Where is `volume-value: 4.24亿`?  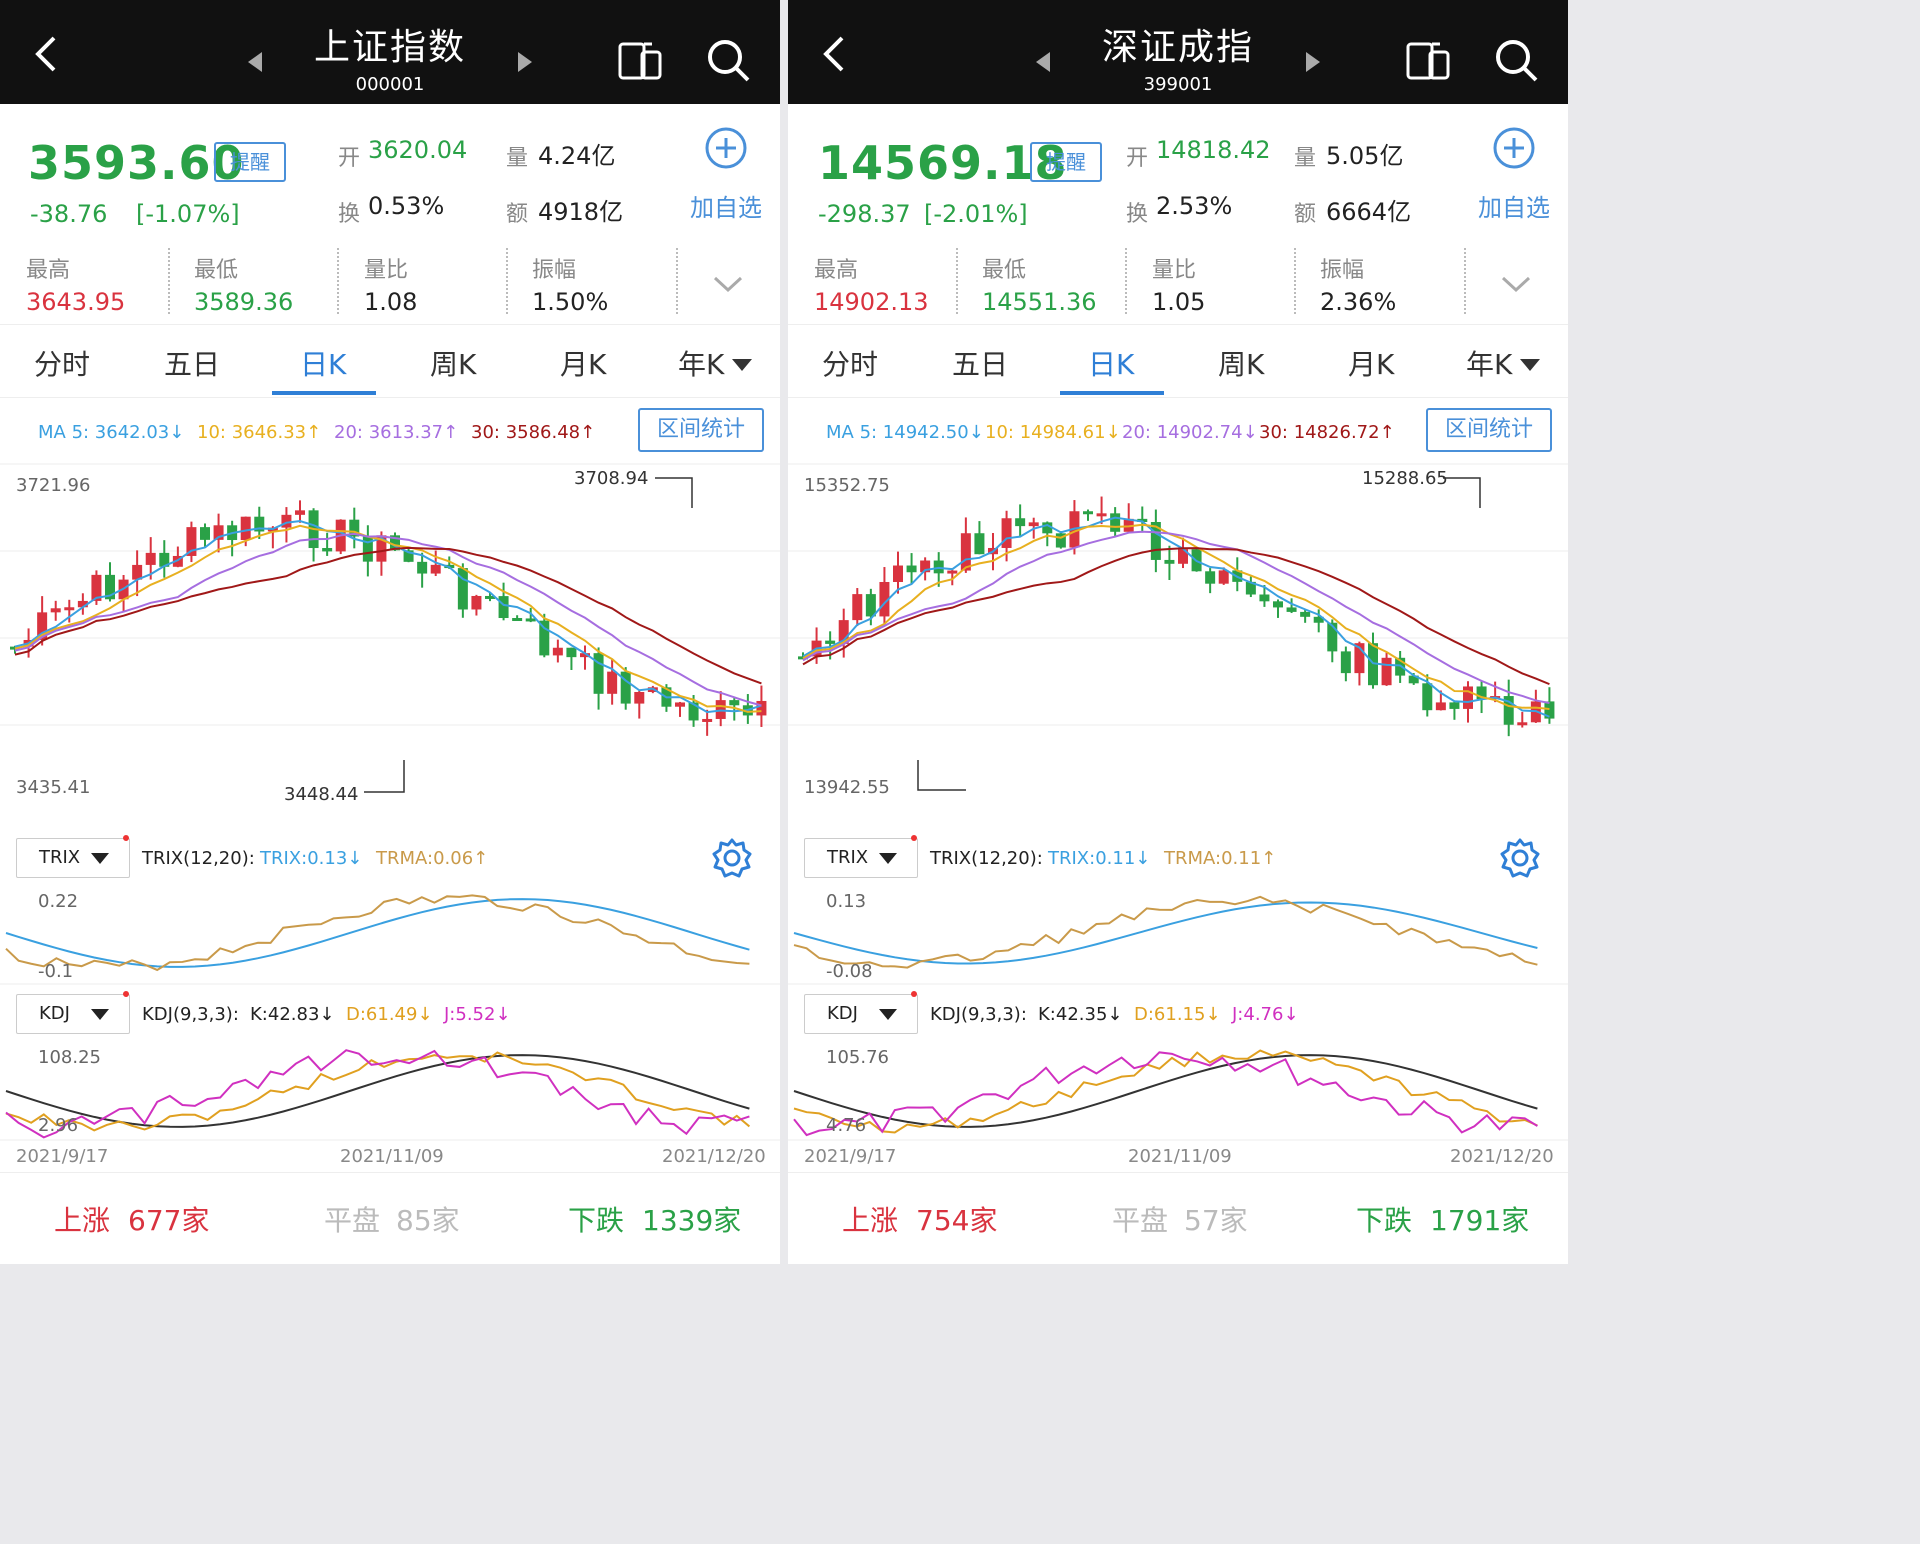
volume-value: 4.24亿 is located at coordinates (577, 156).